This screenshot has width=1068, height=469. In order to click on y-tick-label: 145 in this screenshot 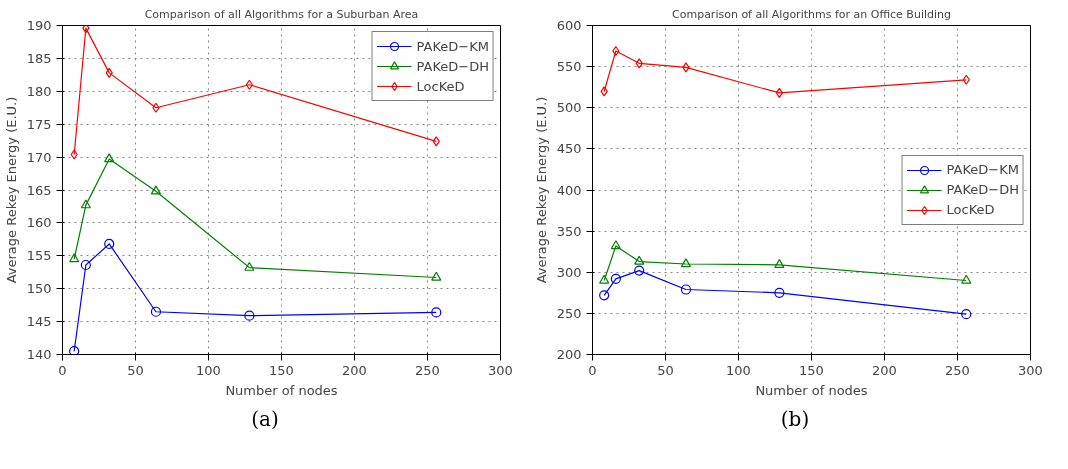, I will do `click(39, 322)`.